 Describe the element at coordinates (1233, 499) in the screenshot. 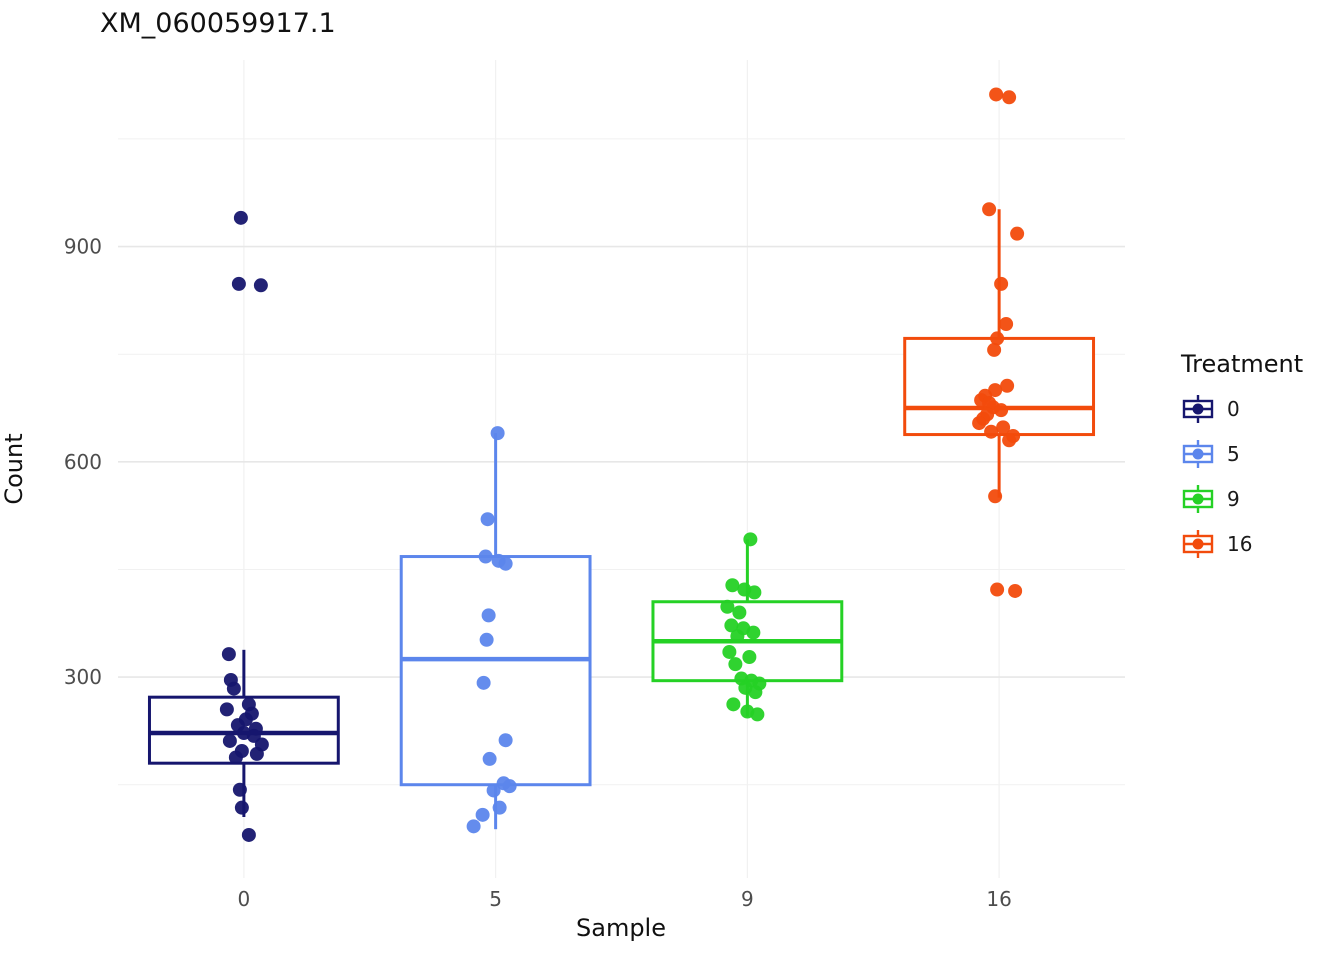

I see `legend-label: 9` at that location.